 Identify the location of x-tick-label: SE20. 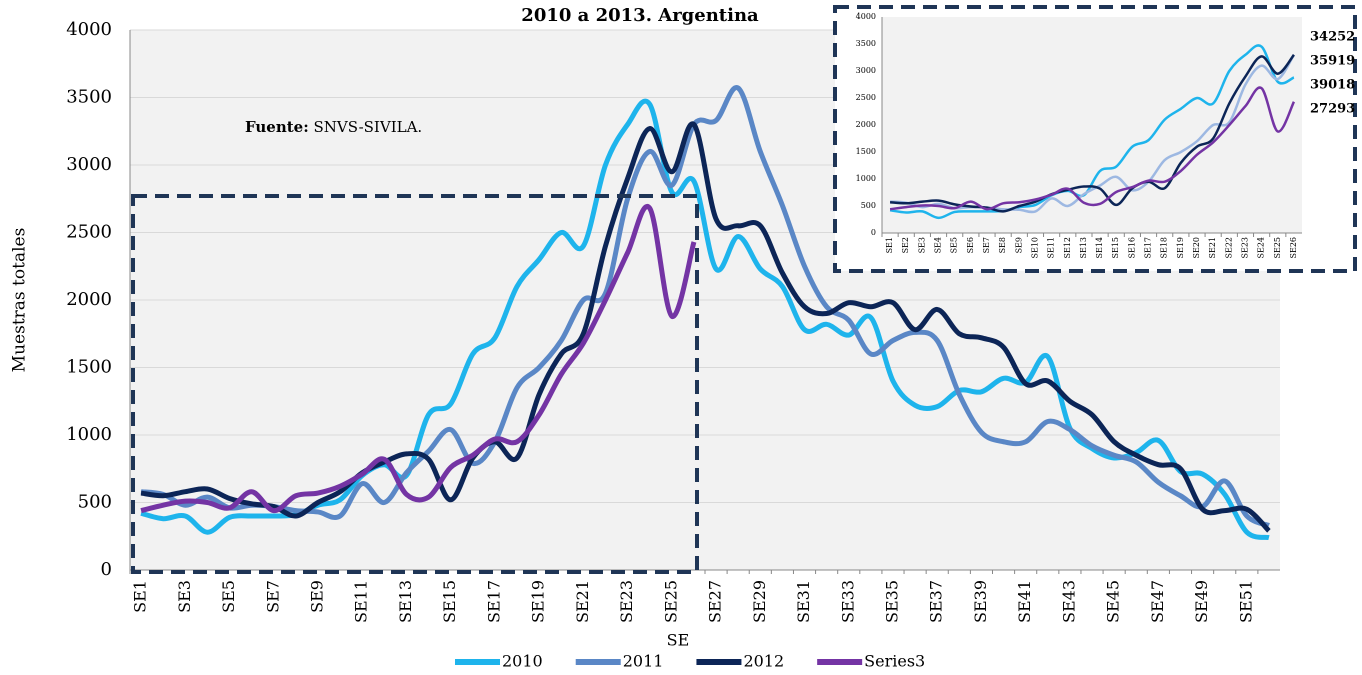
(1196, 248).